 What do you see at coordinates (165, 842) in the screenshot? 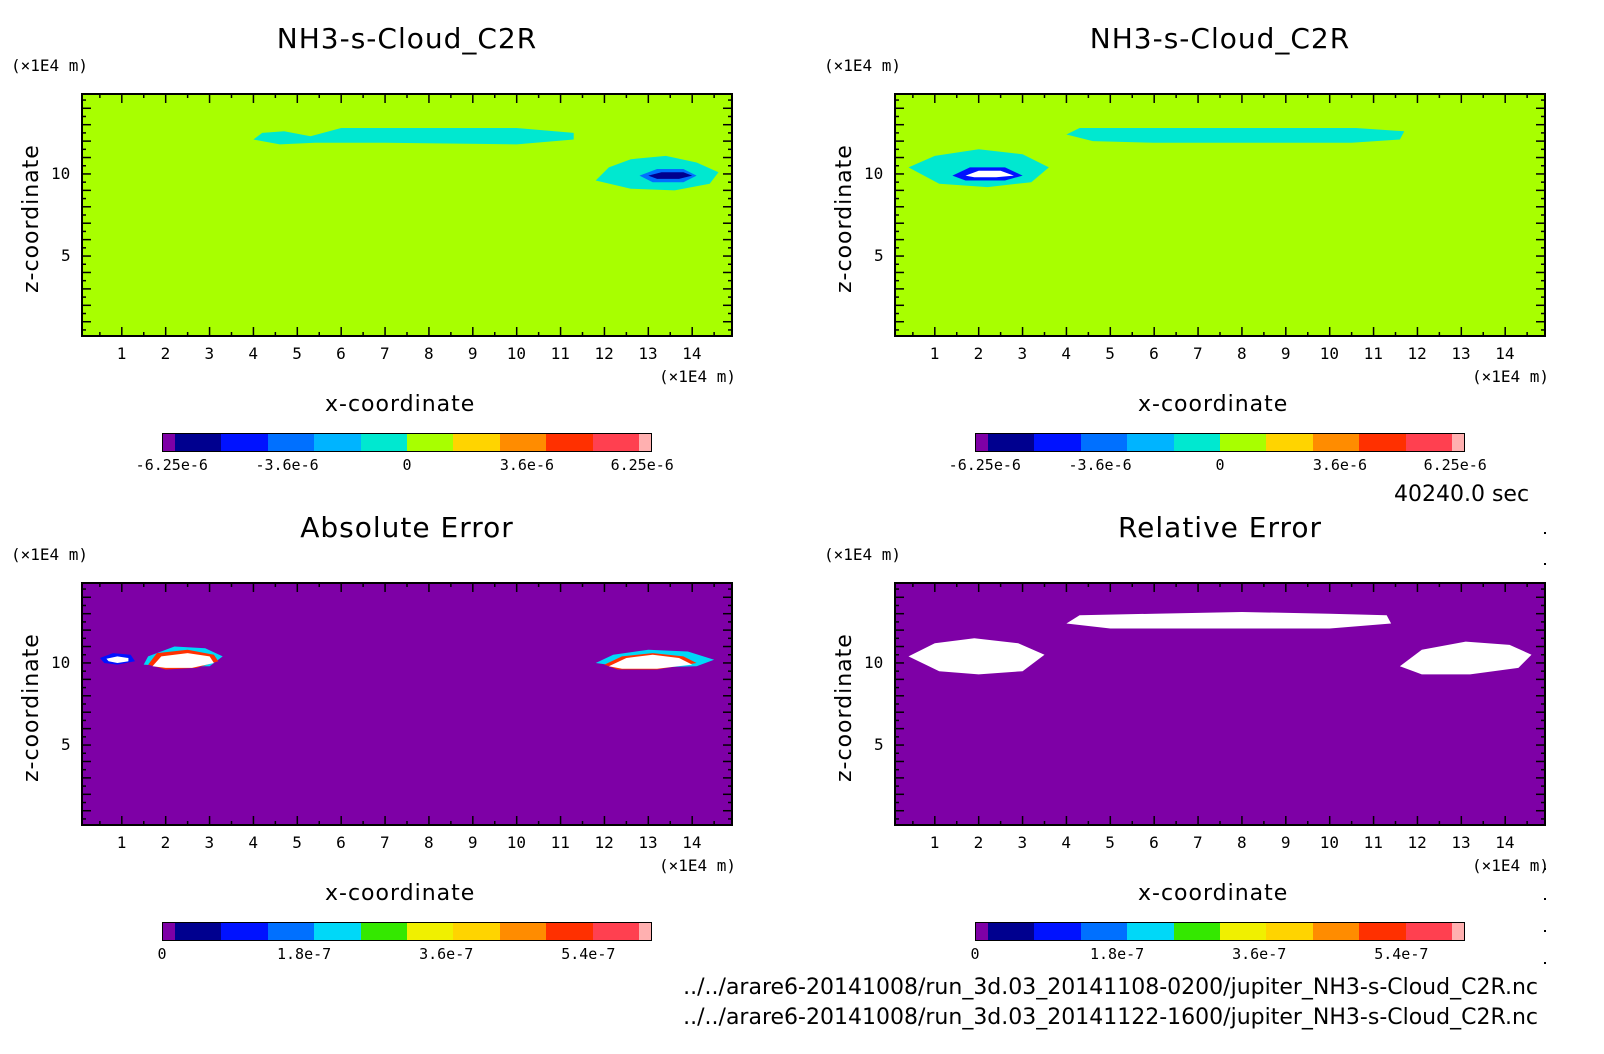
I see `x-tick-label: 2` at bounding box center [165, 842].